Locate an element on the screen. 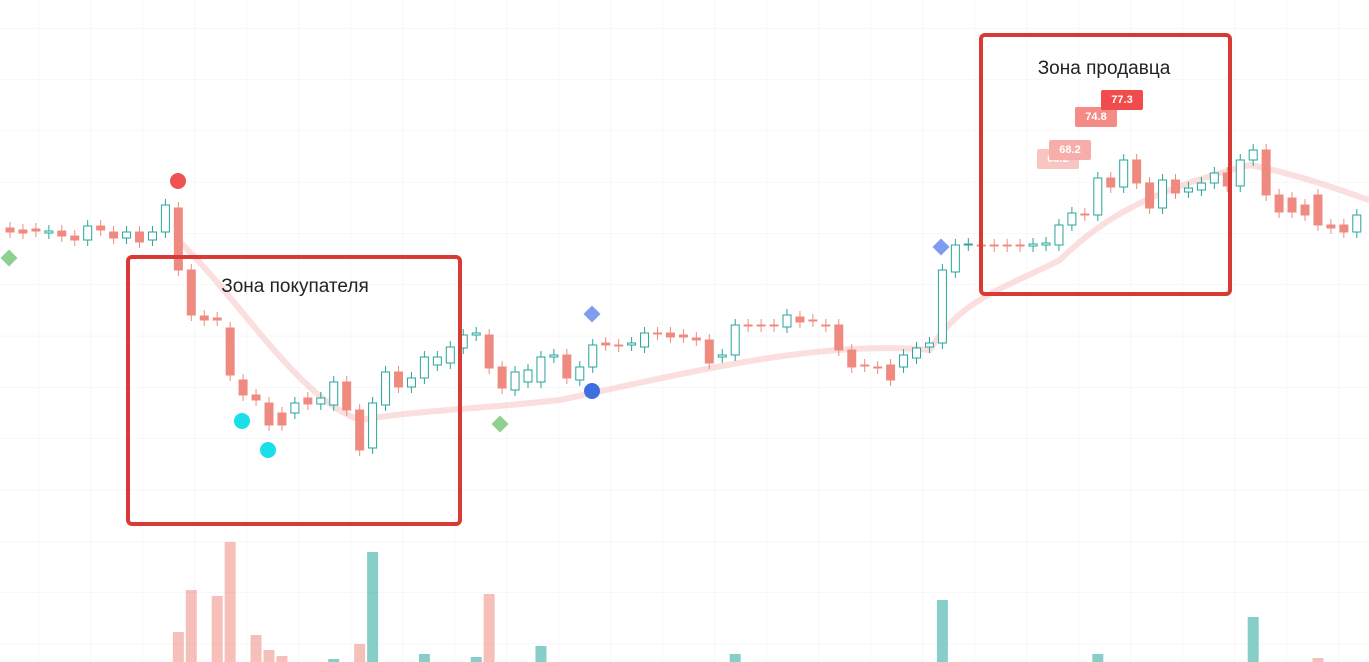 The image size is (1369, 662). zone-label: Зона продавца is located at coordinates (1104, 68).